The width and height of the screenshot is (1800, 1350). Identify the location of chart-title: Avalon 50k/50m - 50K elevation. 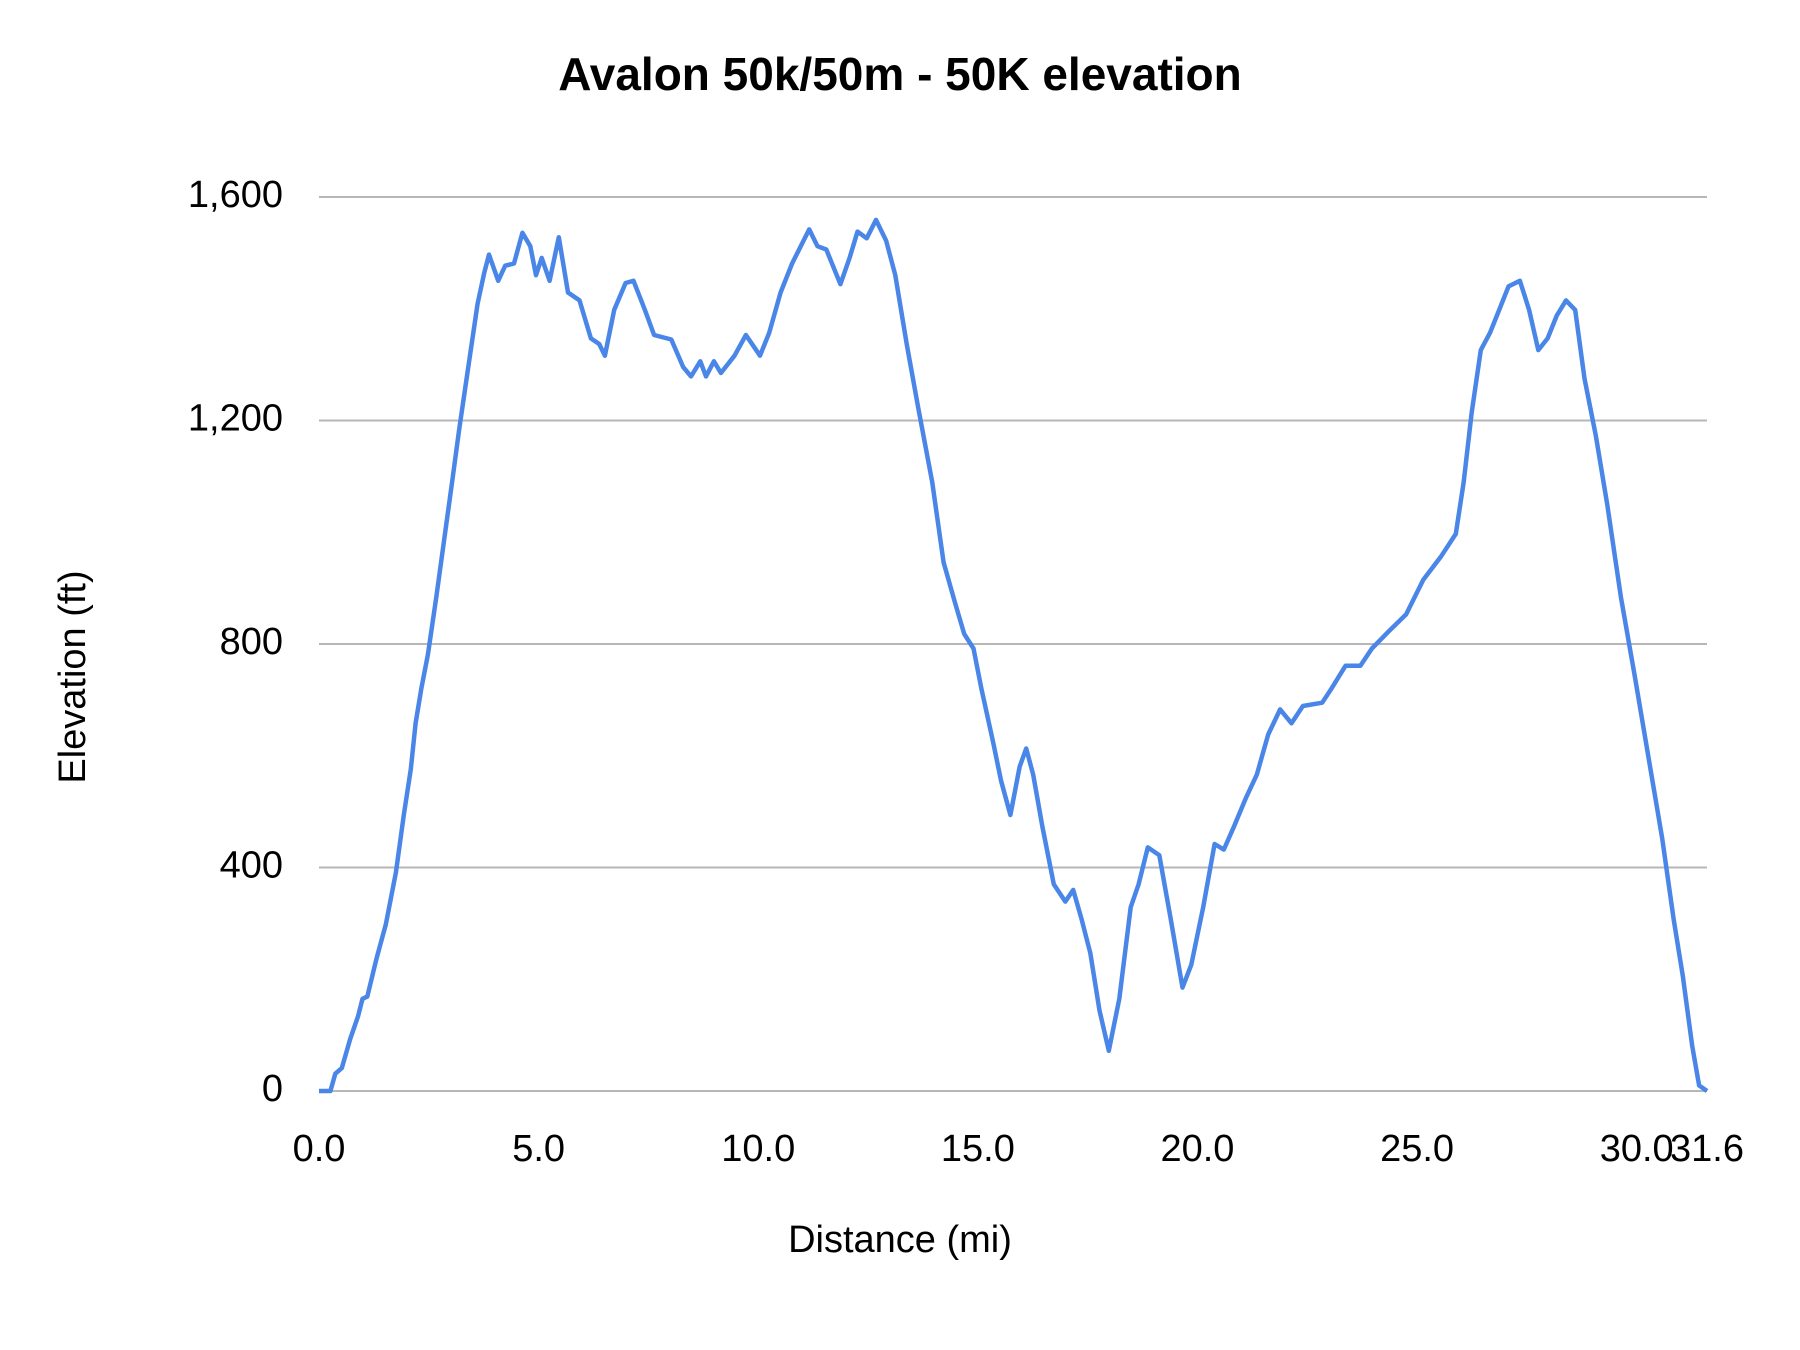
(900, 74).